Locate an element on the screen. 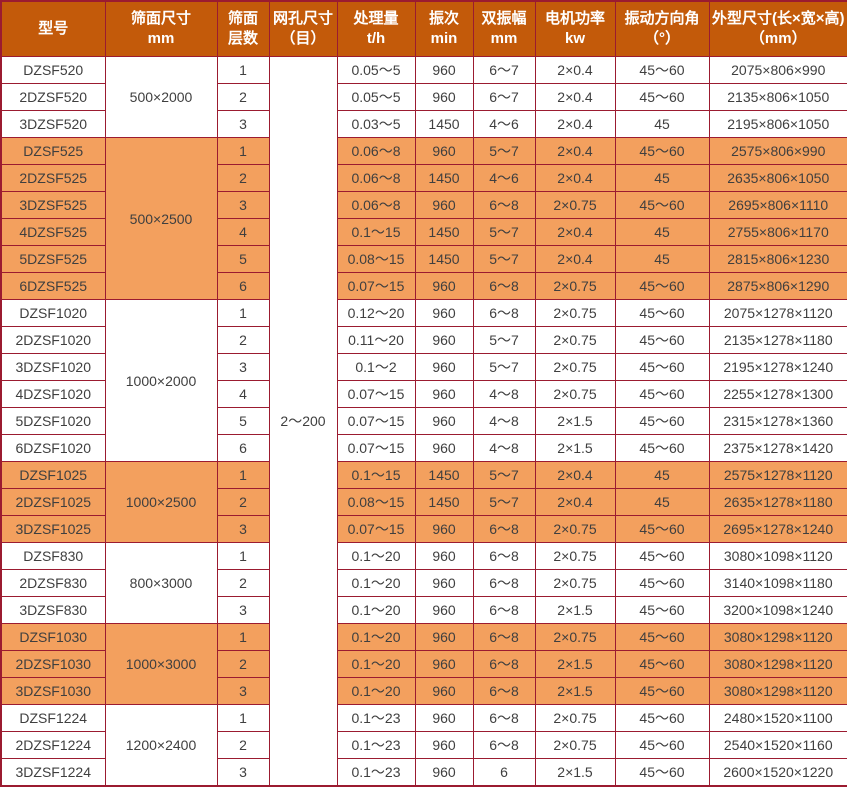 The image size is (847, 787). cell-model: 4DZSF1020 is located at coordinates (53, 394).